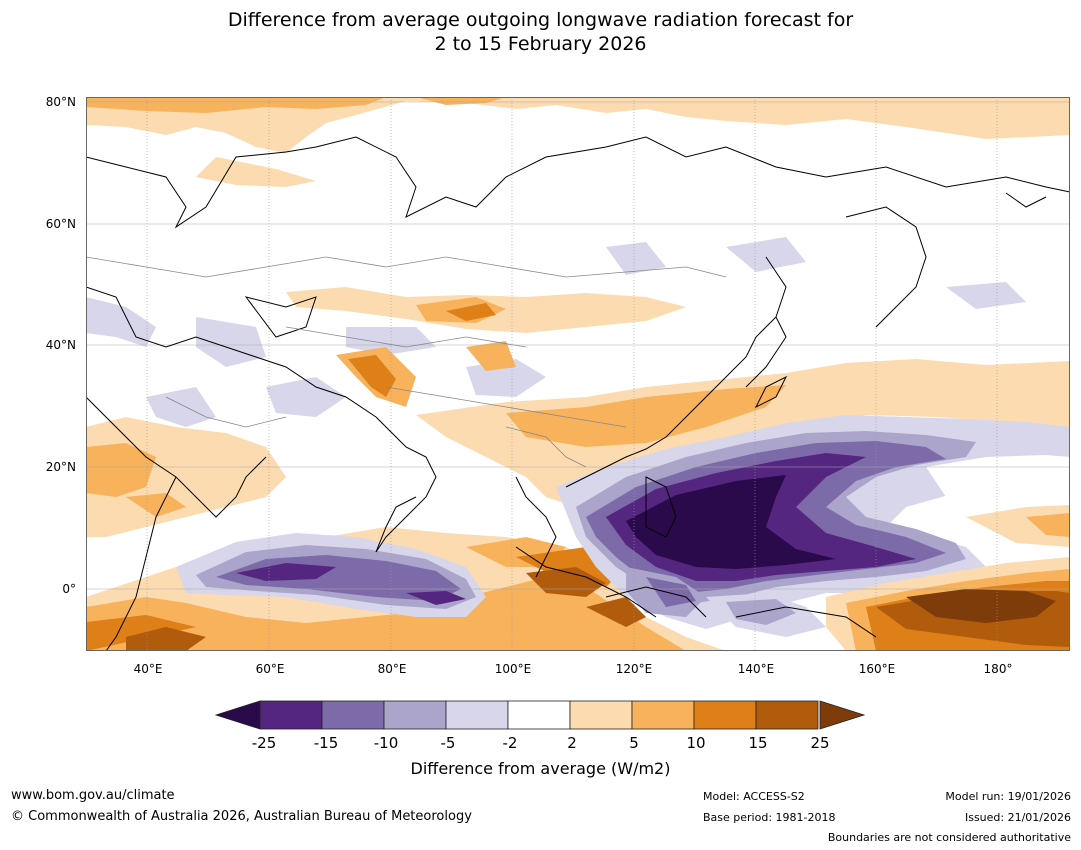 This screenshot has height=850, width=1081. What do you see at coordinates (820, 743) in the screenshot?
I see `colorbar-tick: 25` at bounding box center [820, 743].